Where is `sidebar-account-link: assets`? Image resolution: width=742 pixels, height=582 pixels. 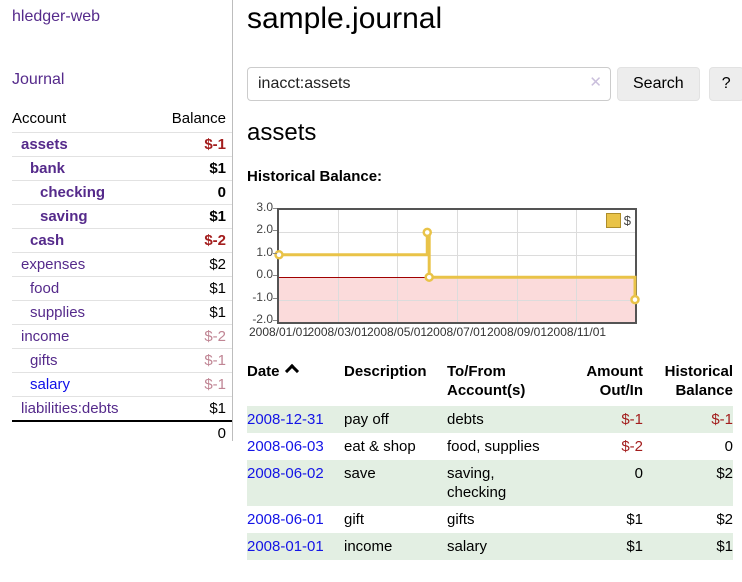
sidebar-account-link: assets is located at coordinates (44, 144).